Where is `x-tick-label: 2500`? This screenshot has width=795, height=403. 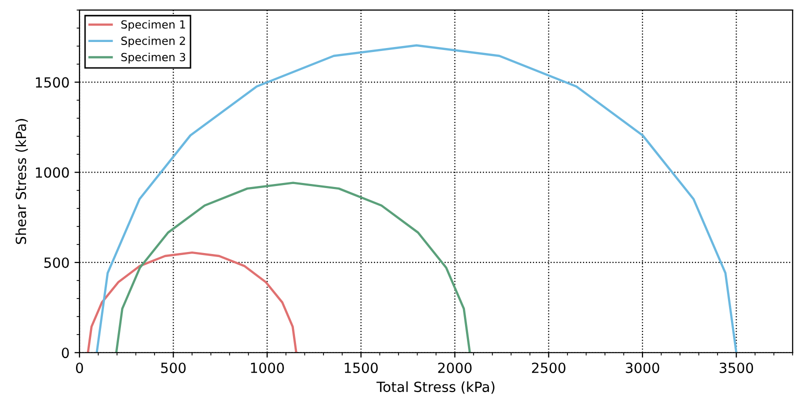 x-tick-label: 2500 is located at coordinates (549, 368).